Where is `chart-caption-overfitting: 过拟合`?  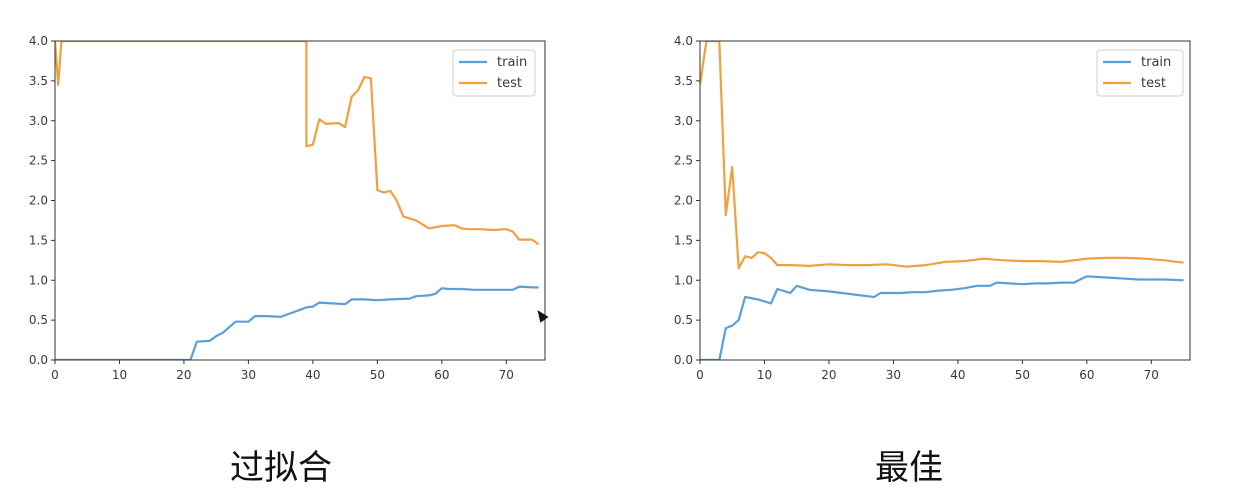
chart-caption-overfitting: 过拟合 is located at coordinates (281, 468).